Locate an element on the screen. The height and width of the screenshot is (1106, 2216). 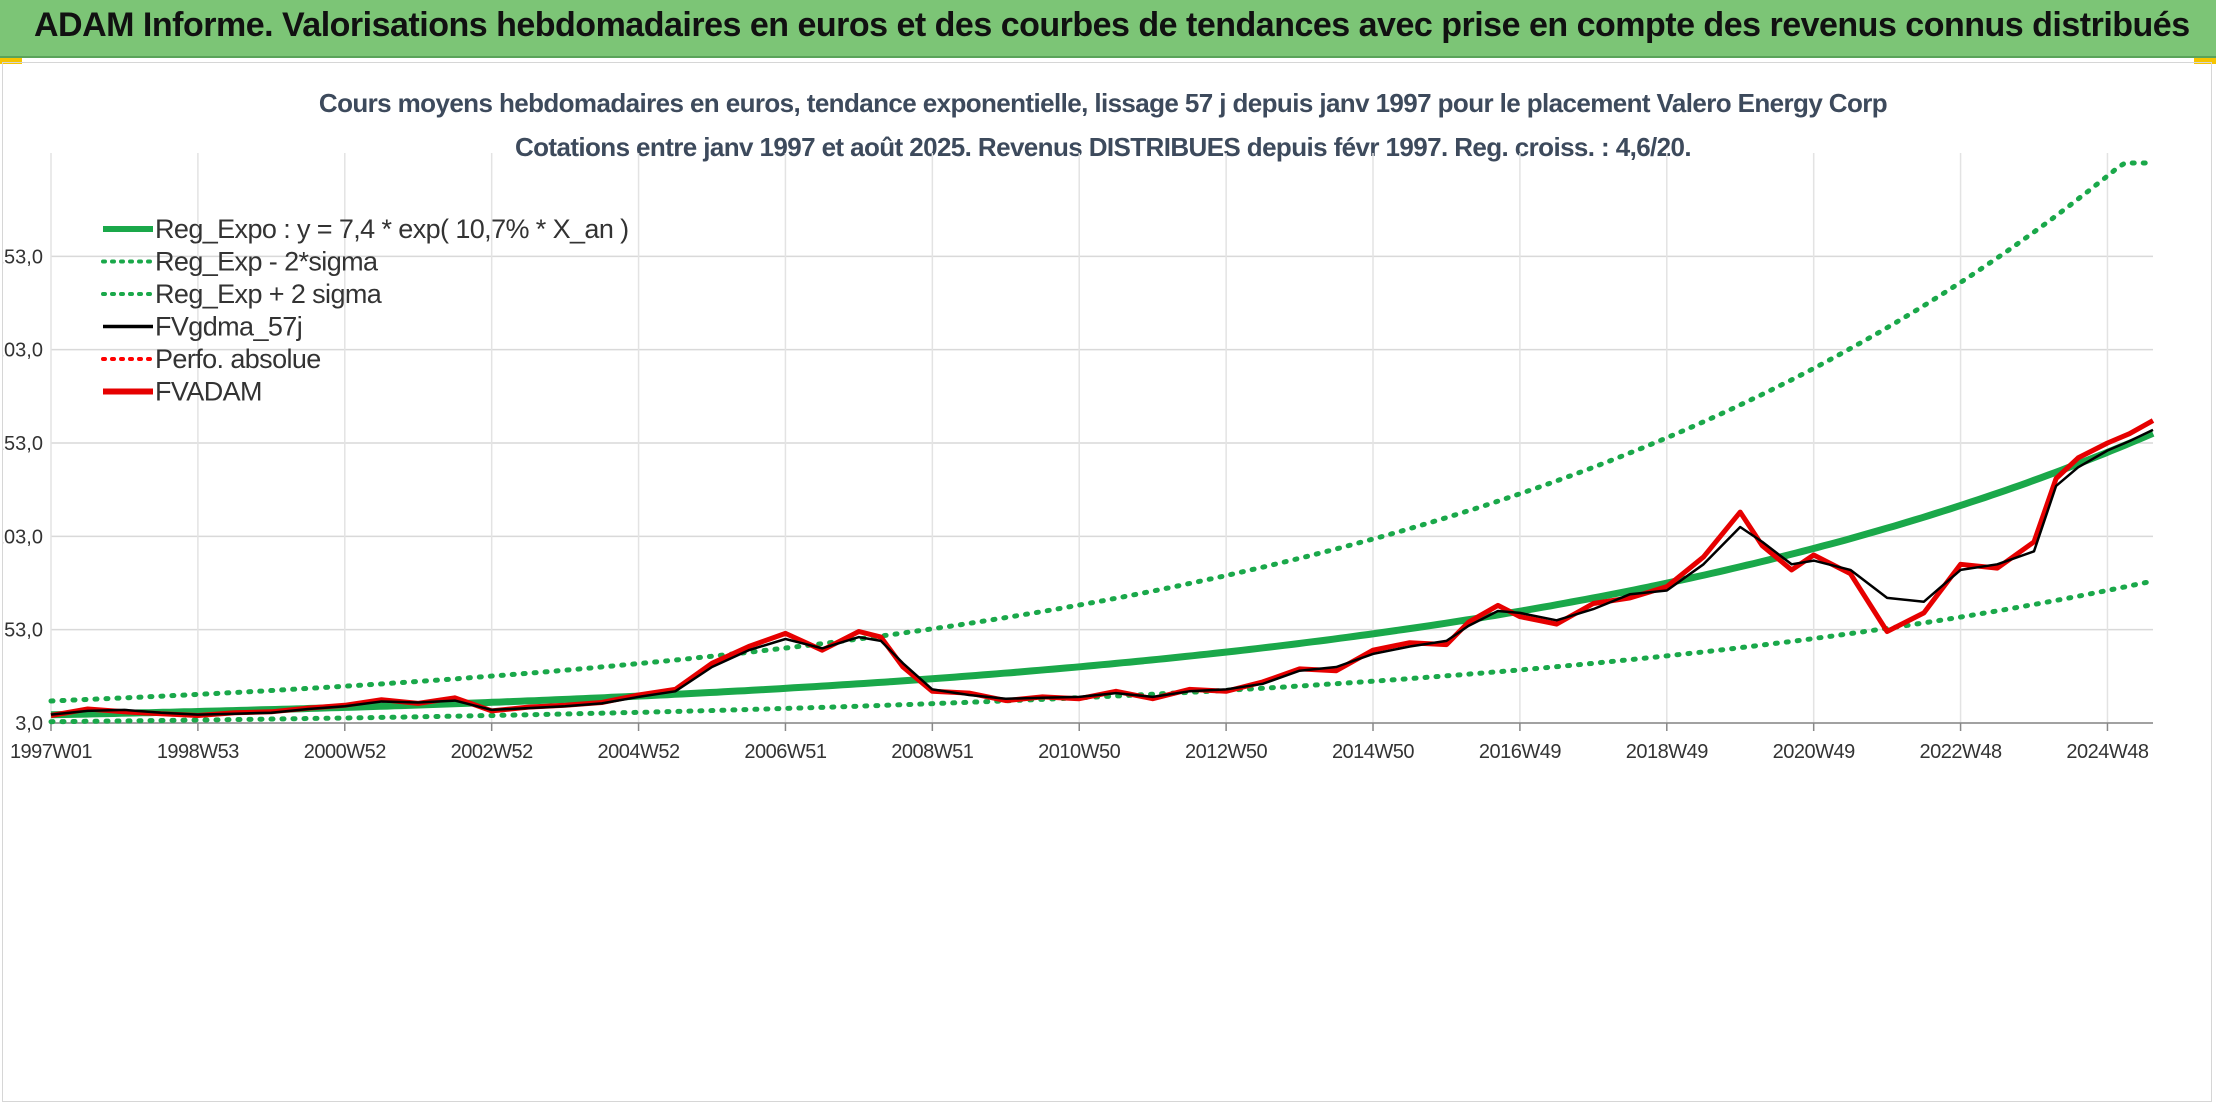
legend-label: Reg_Exp - 2*sigma is located at coordinates (267, 262).